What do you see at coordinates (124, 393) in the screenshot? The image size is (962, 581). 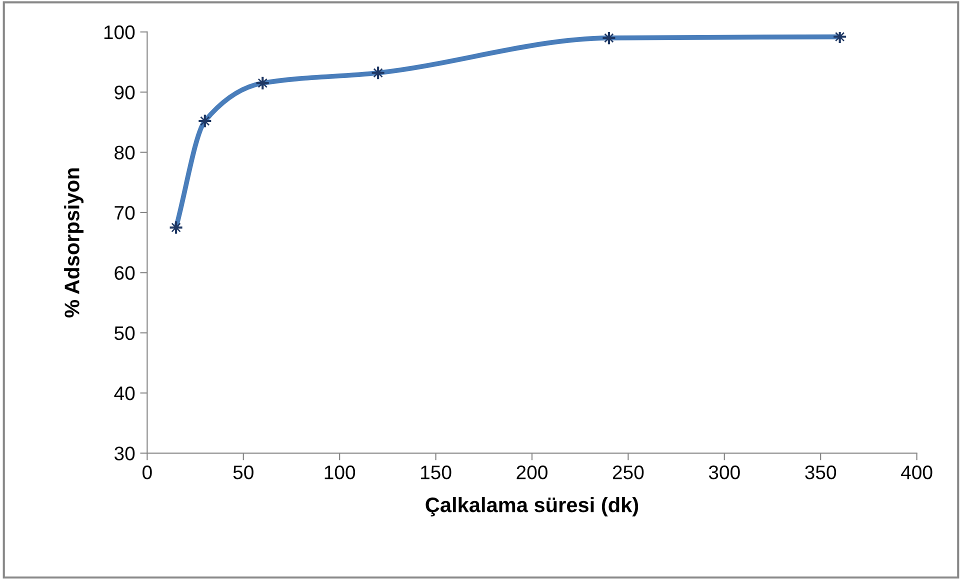 I see `y-tick-label: 40` at bounding box center [124, 393].